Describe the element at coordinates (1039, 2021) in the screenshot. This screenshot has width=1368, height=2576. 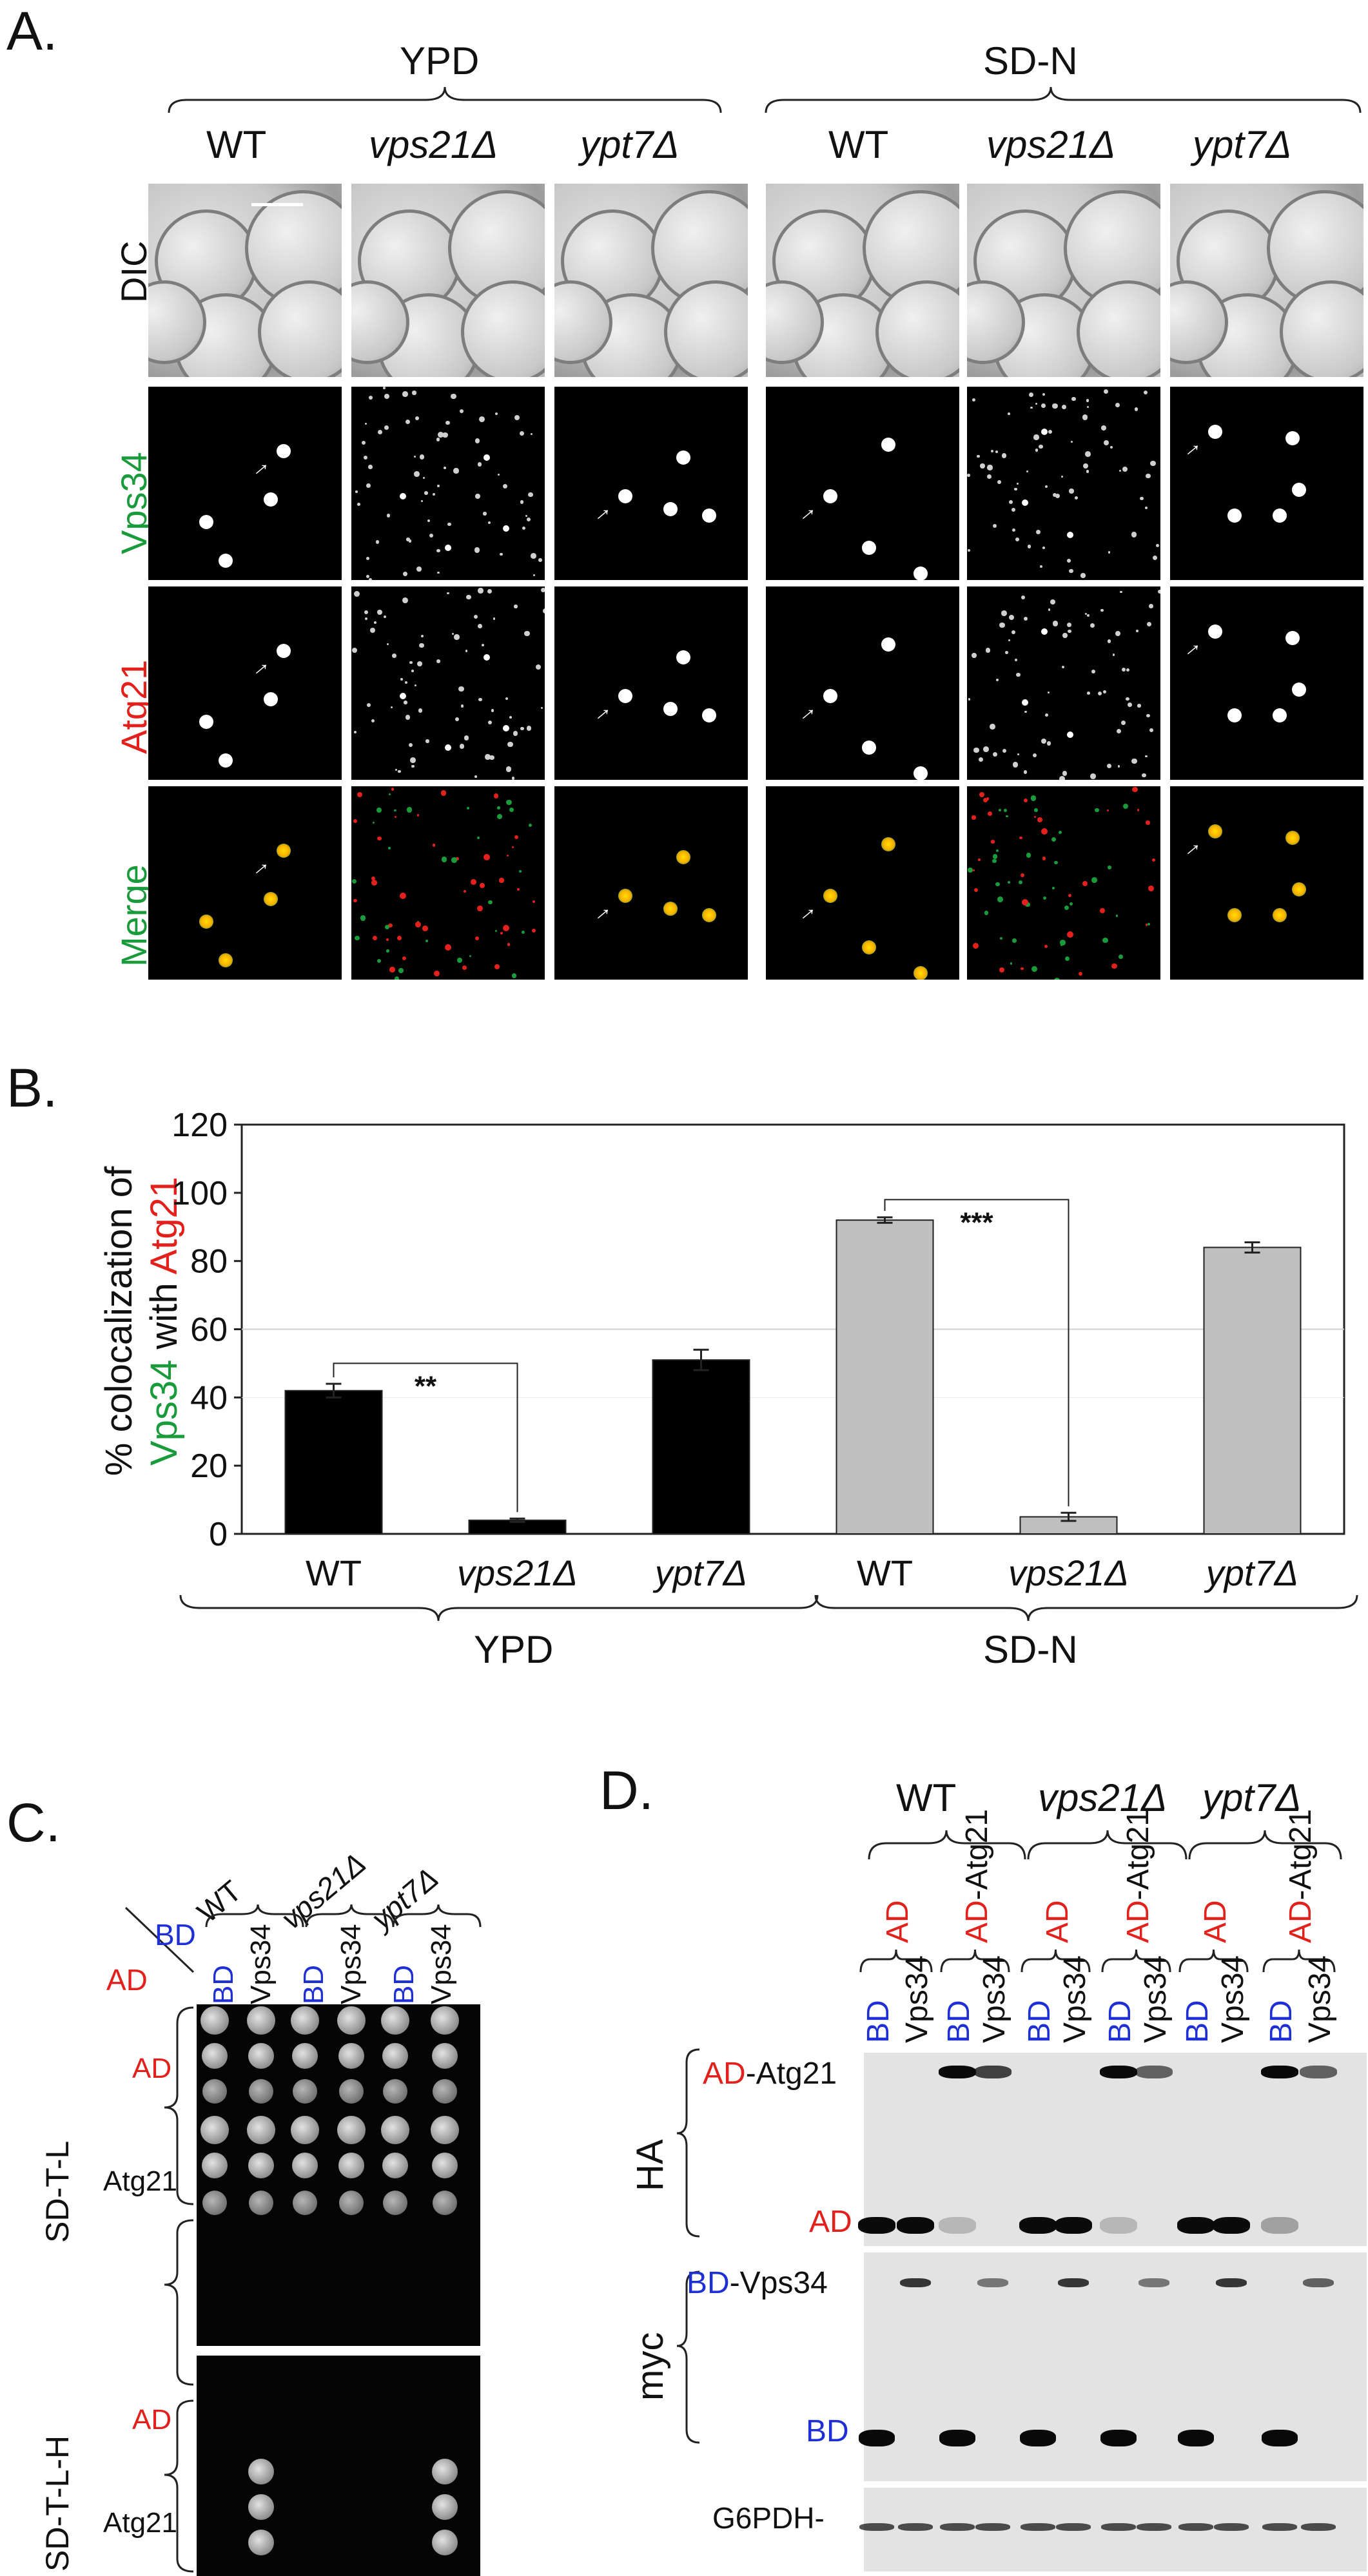
I see `lane-bd-label: BD` at that location.